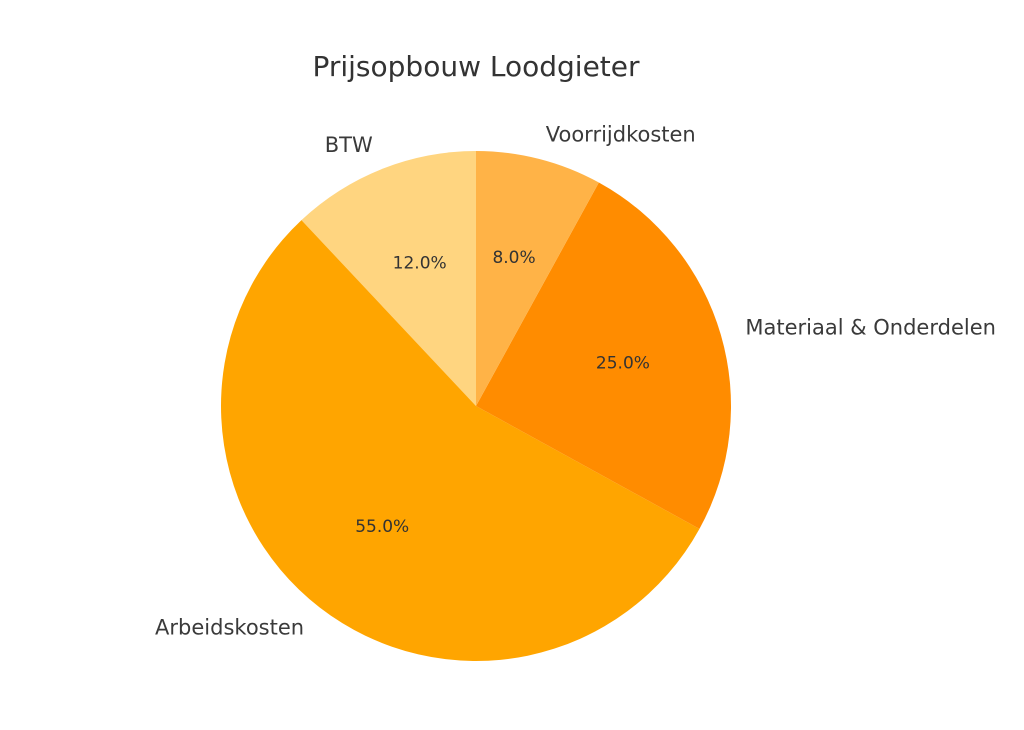 This screenshot has height=730, width=1024. What do you see at coordinates (476, 66) in the screenshot?
I see `chart-title: Prijsopbouw Loodgieter` at bounding box center [476, 66].